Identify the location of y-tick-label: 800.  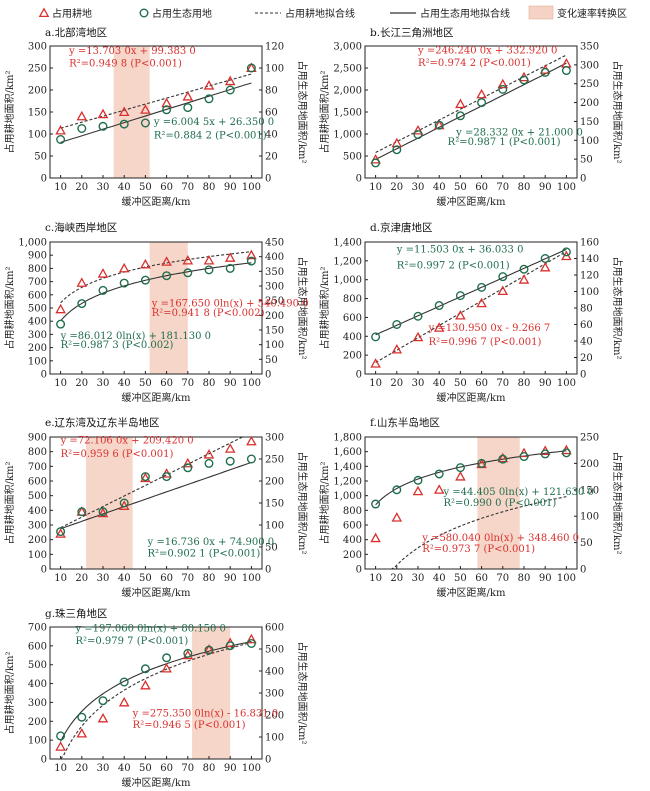
(352, 511).